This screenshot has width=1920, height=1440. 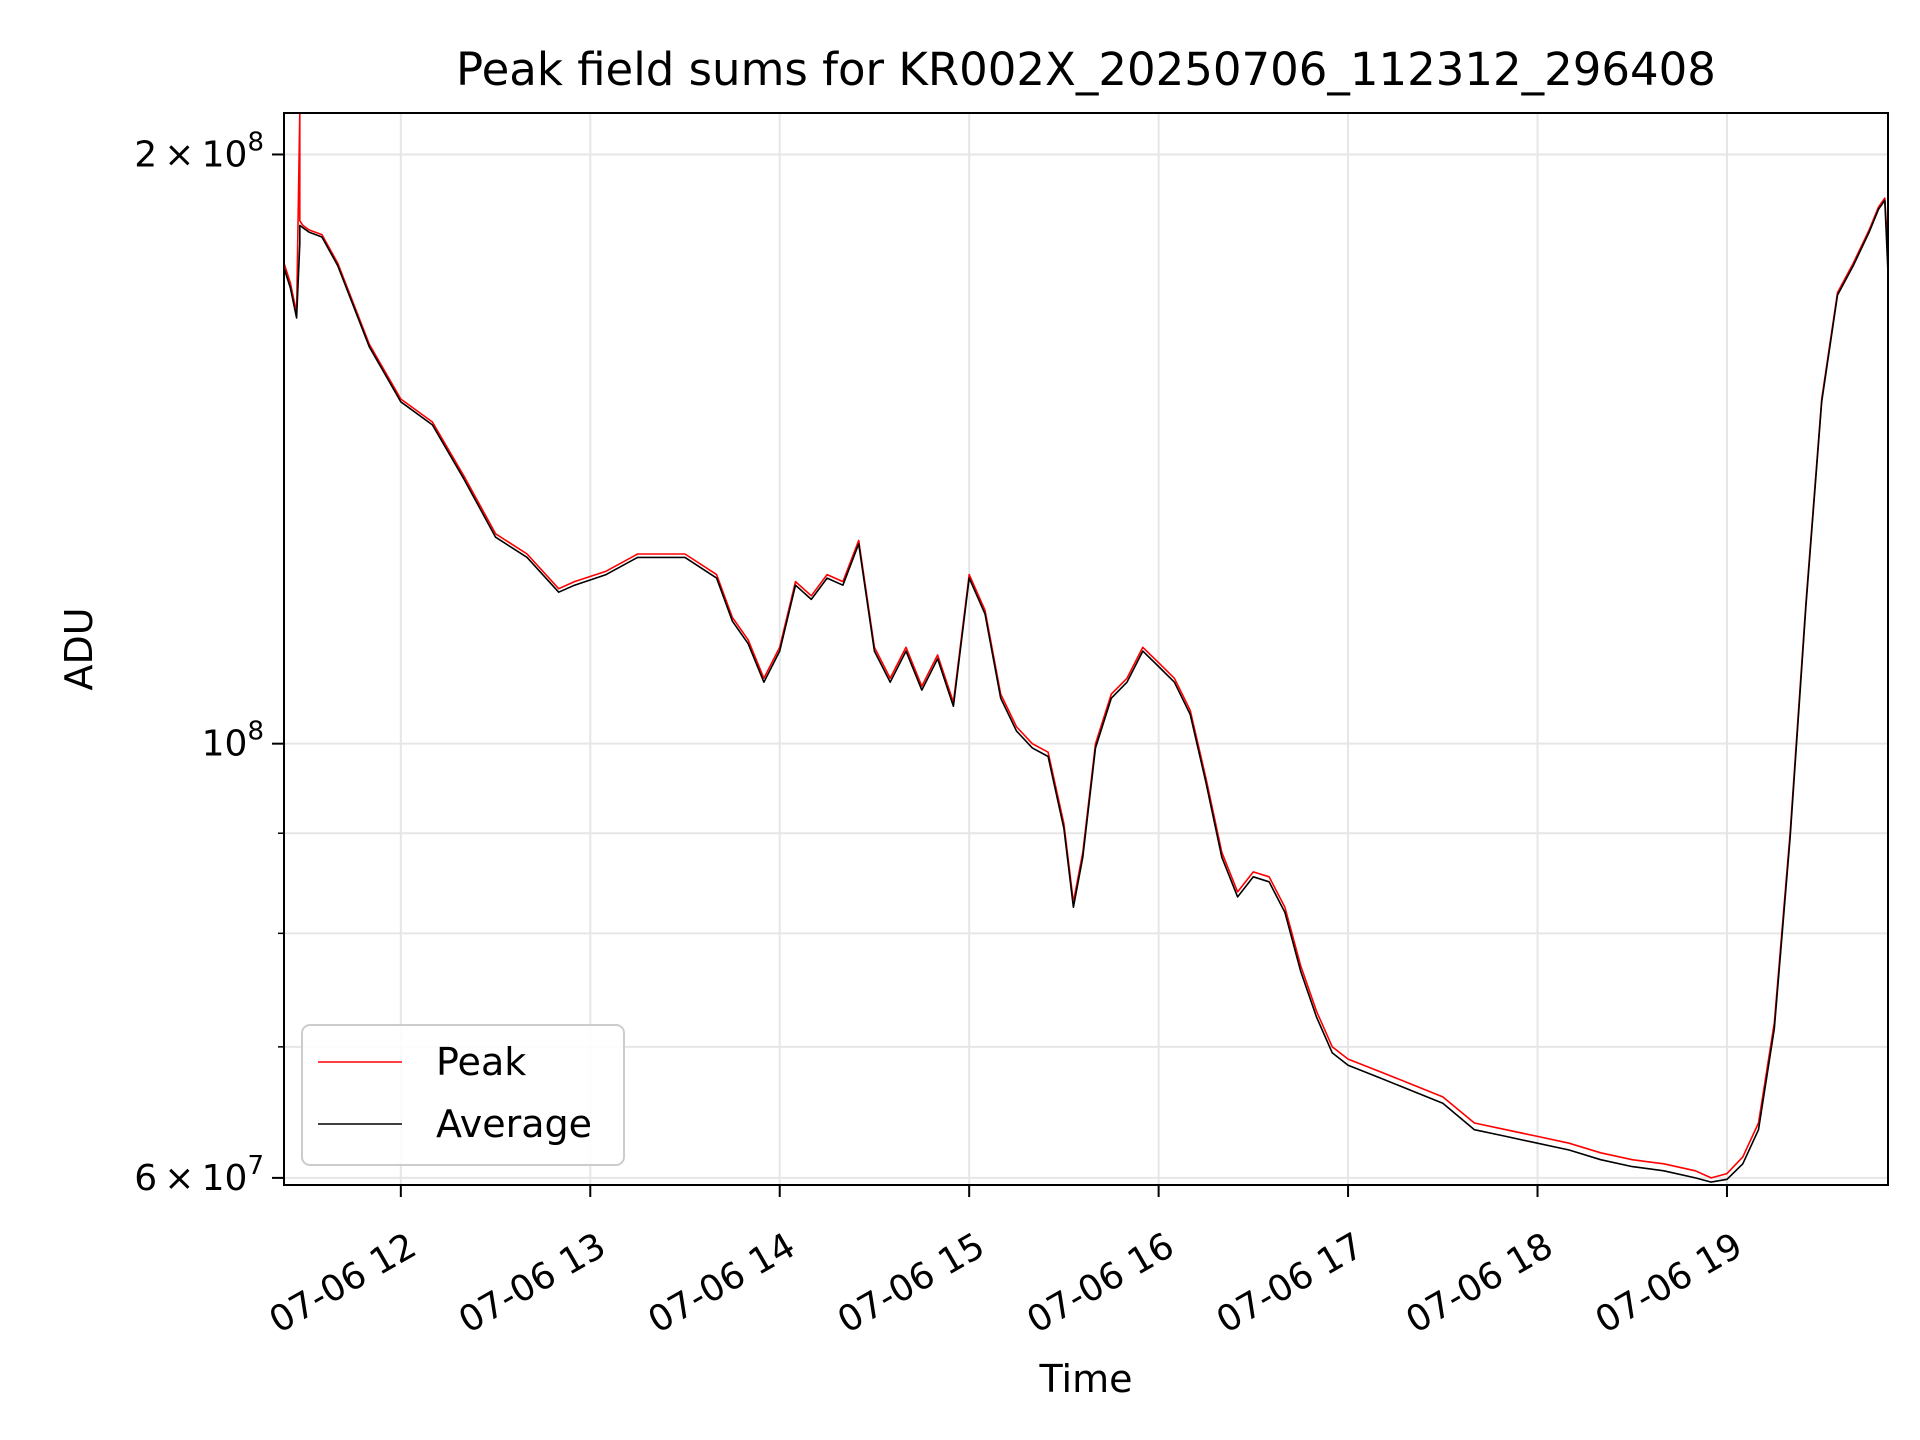 What do you see at coordinates (1086, 1379) in the screenshot?
I see `x-axis-label: Time` at bounding box center [1086, 1379].